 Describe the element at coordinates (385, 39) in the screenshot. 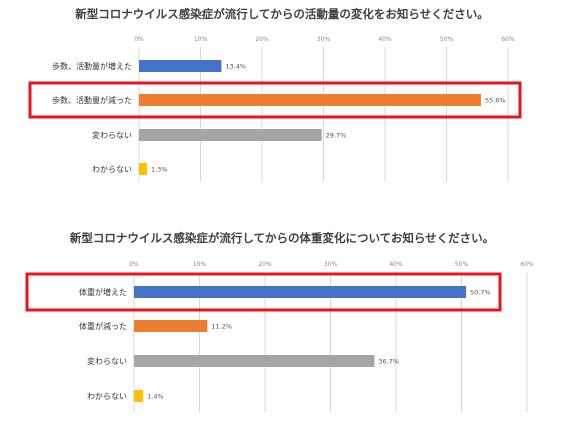

I see `activity-tick-label: 40%` at that location.